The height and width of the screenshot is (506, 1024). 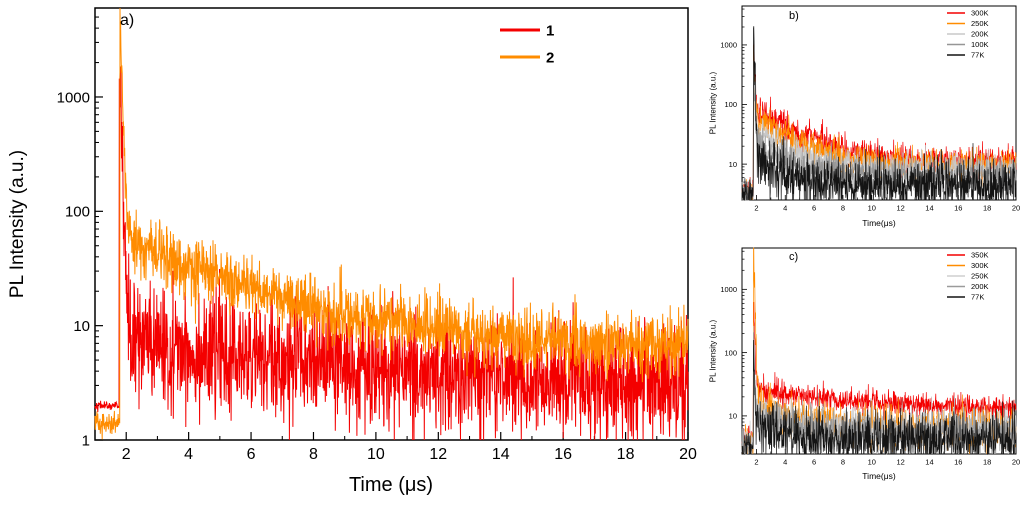 What do you see at coordinates (86, 440) in the screenshot?
I see `y-tick-label: 1` at bounding box center [86, 440].